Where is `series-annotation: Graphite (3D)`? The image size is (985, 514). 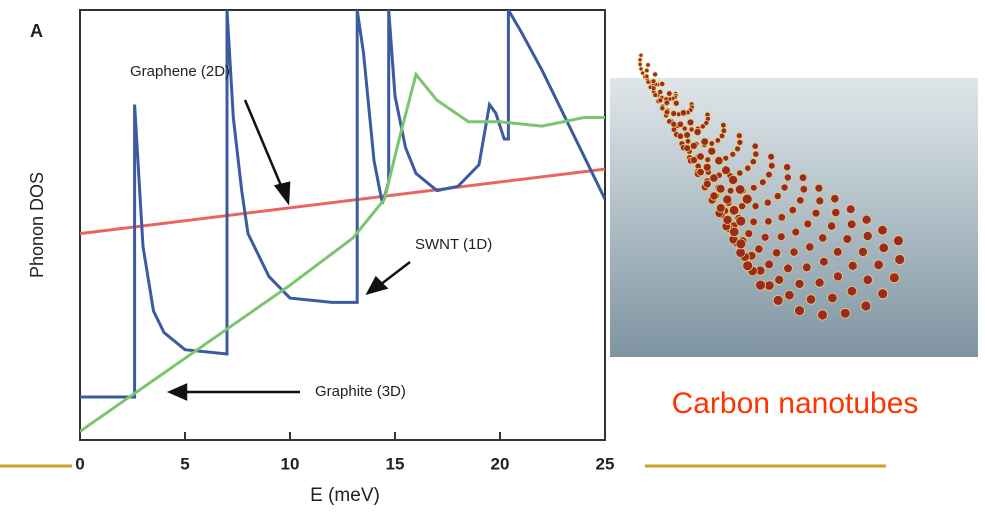 series-annotation: Graphite (3D) is located at coordinates (360, 391).